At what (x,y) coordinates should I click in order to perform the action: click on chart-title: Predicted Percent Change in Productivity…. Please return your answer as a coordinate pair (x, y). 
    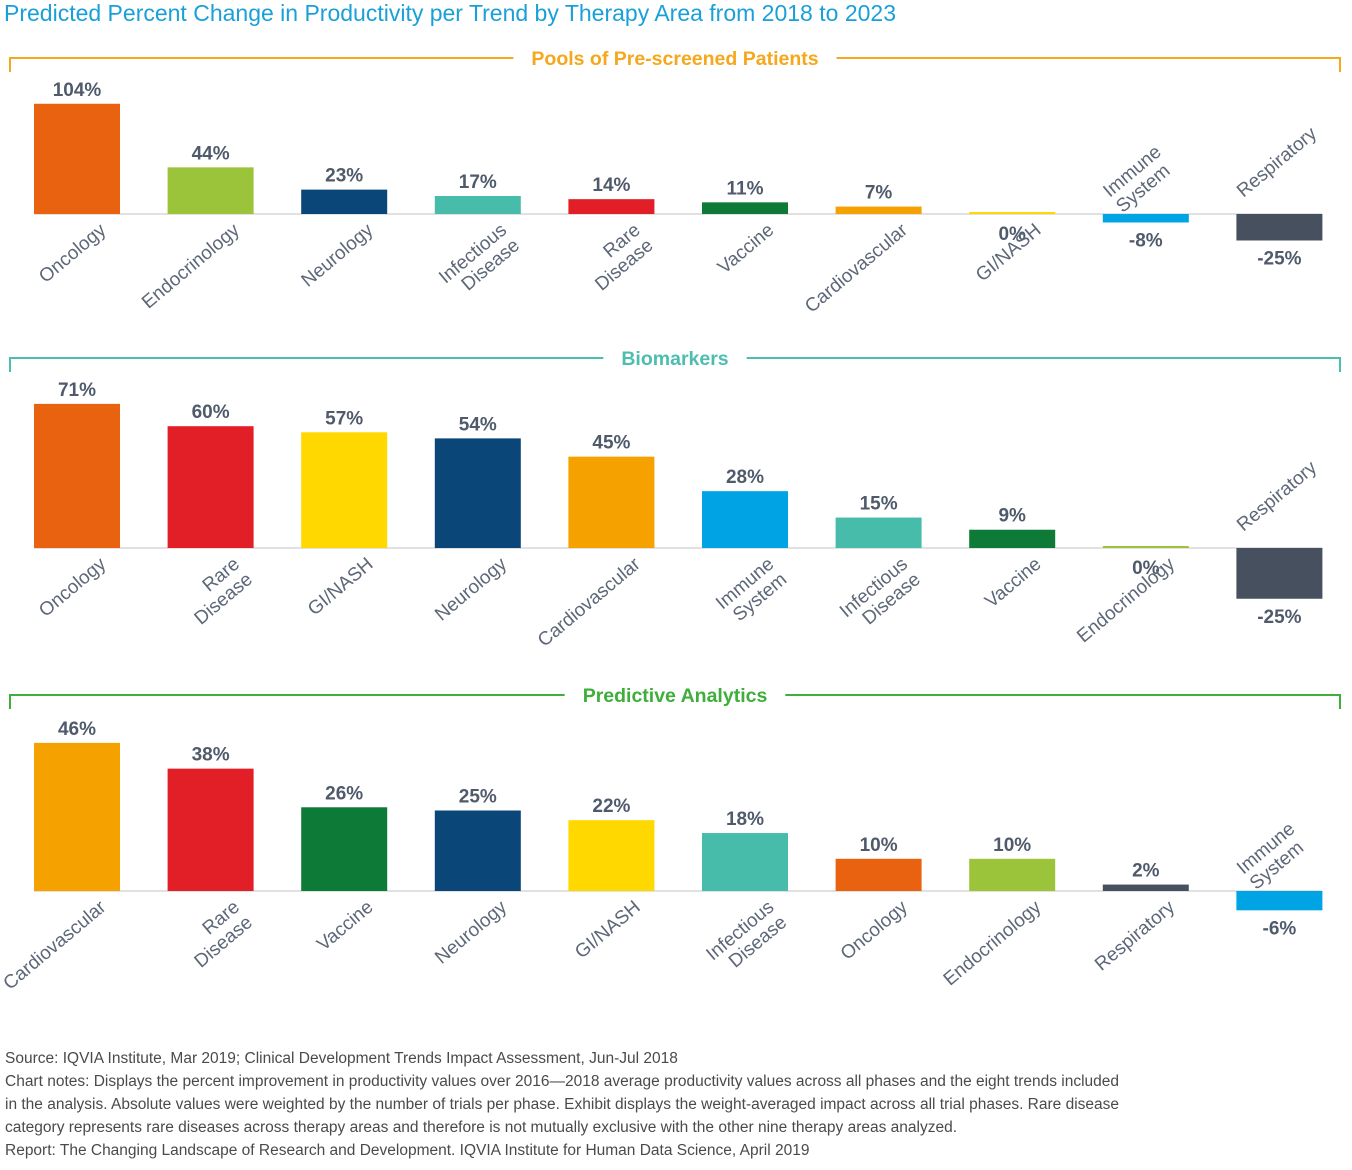
    Looking at the image, I should click on (450, 13).